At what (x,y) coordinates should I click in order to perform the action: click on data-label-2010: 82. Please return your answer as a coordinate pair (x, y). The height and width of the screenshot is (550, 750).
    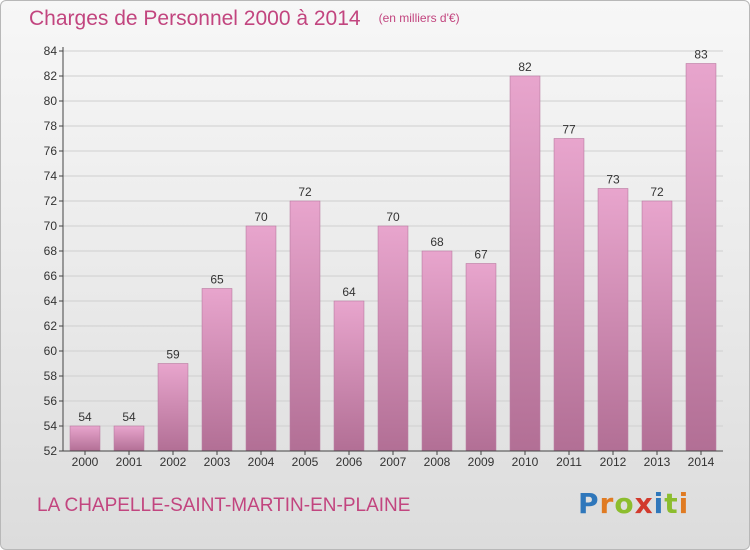
    Looking at the image, I should click on (525, 67).